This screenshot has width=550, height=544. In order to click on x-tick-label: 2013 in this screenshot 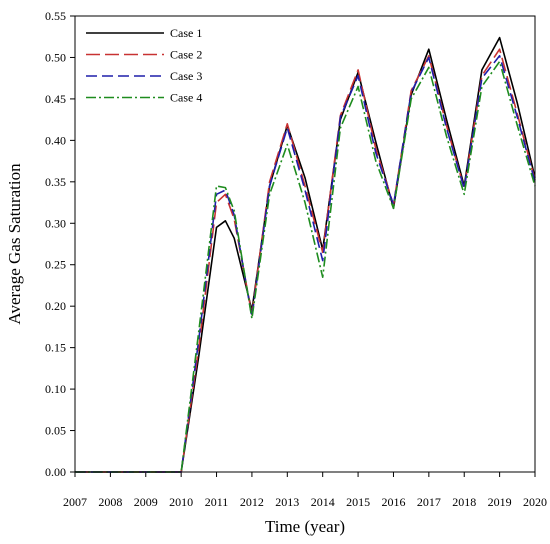, I will do `click(287, 502)`.